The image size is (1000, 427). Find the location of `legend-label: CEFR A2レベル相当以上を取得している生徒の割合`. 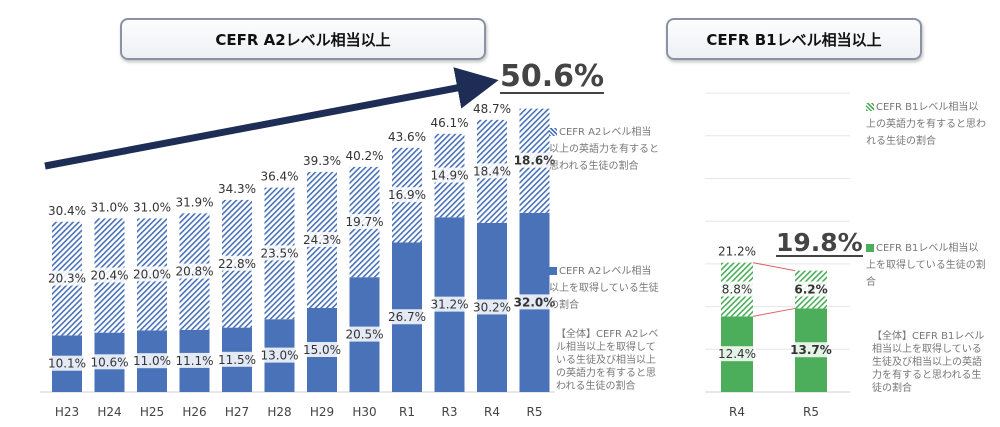

legend-label: CEFR A2レベル相当以上を取得している生徒の割合 is located at coordinates (604, 288).